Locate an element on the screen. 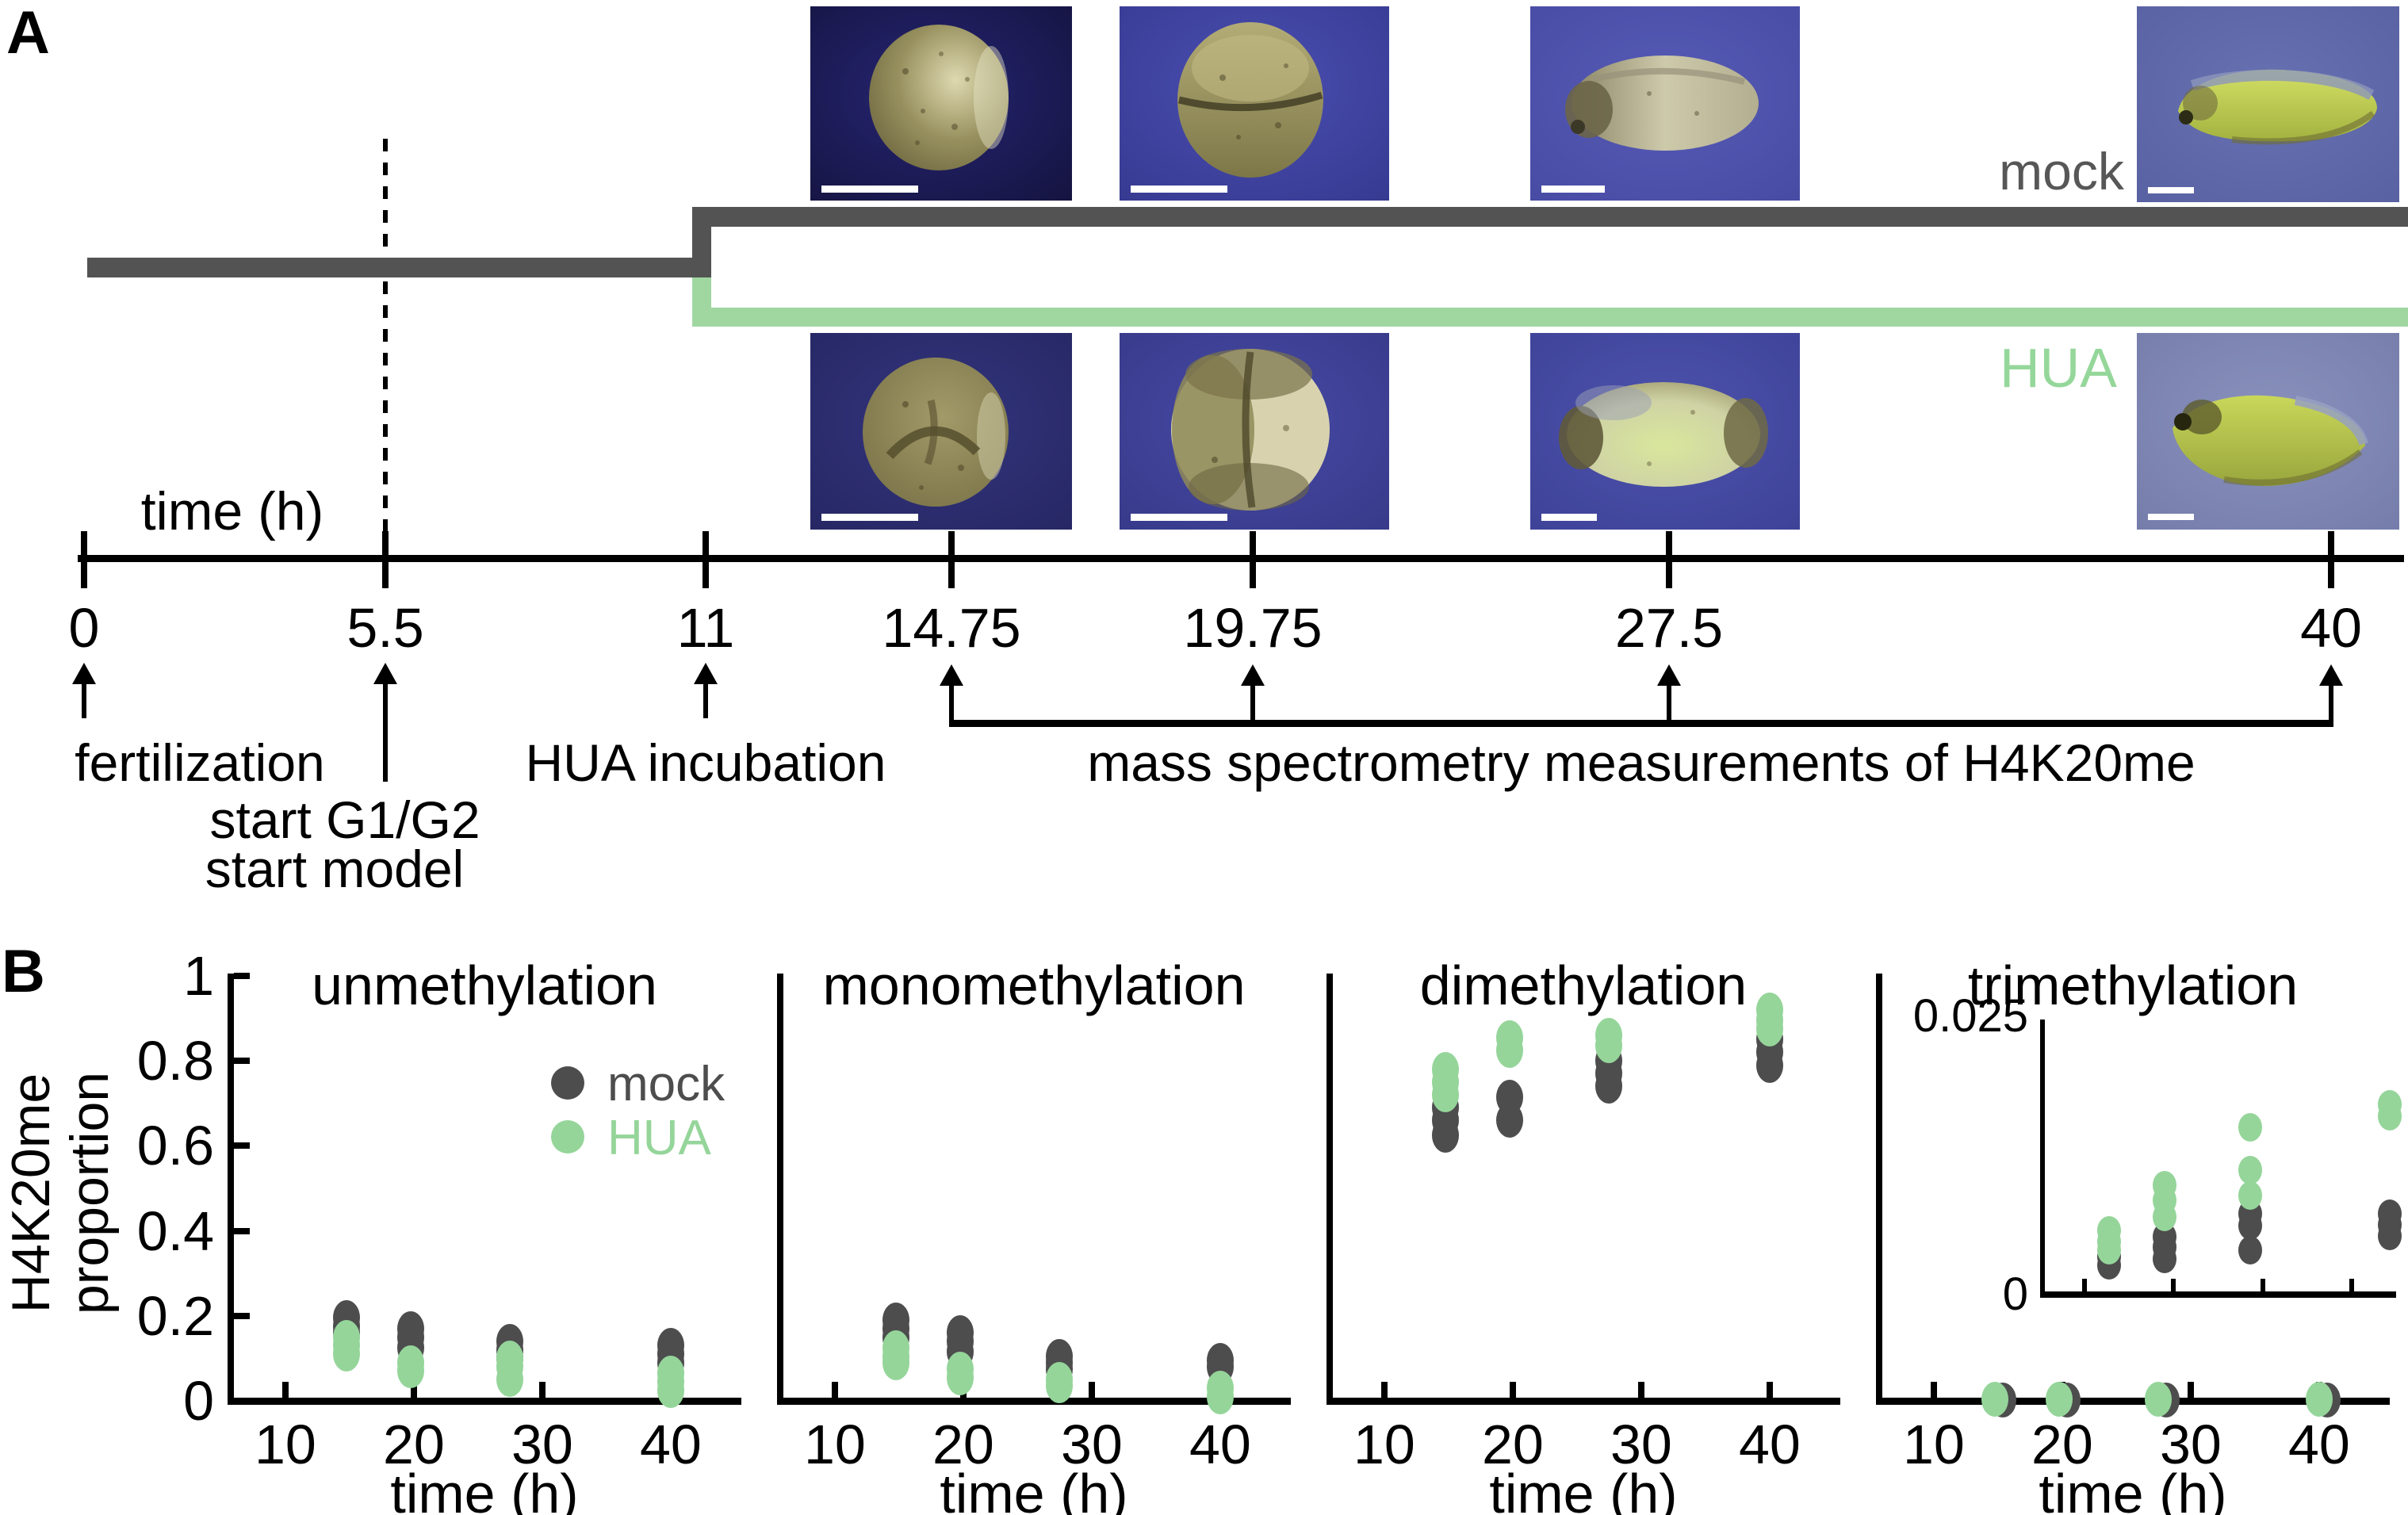 The image size is (2408, 1515). y-axis-title: H4K20me proportion is located at coordinates (61, 1193).